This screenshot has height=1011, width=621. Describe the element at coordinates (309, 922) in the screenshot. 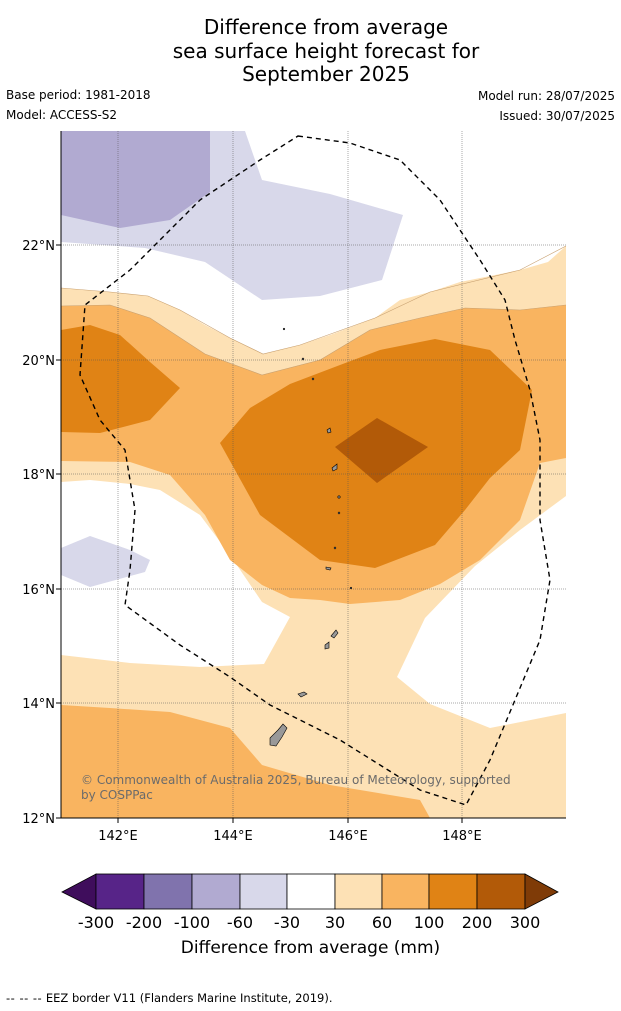

I see `colorbar-ticks: -300 -200 -100 -60 -30 30 60 100 200 300` at that location.